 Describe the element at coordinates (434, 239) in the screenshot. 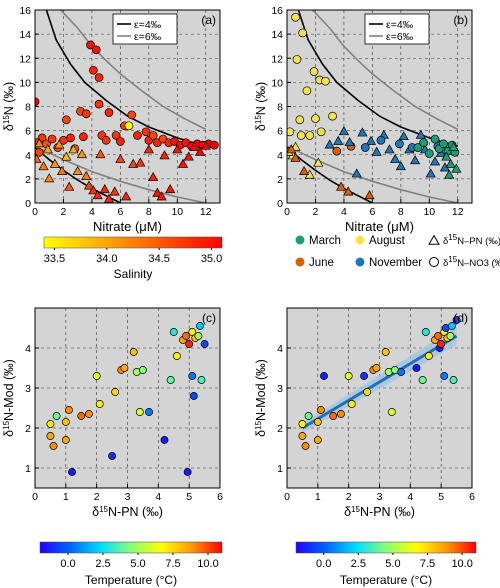

I see `legend-marker-triangle` at that location.